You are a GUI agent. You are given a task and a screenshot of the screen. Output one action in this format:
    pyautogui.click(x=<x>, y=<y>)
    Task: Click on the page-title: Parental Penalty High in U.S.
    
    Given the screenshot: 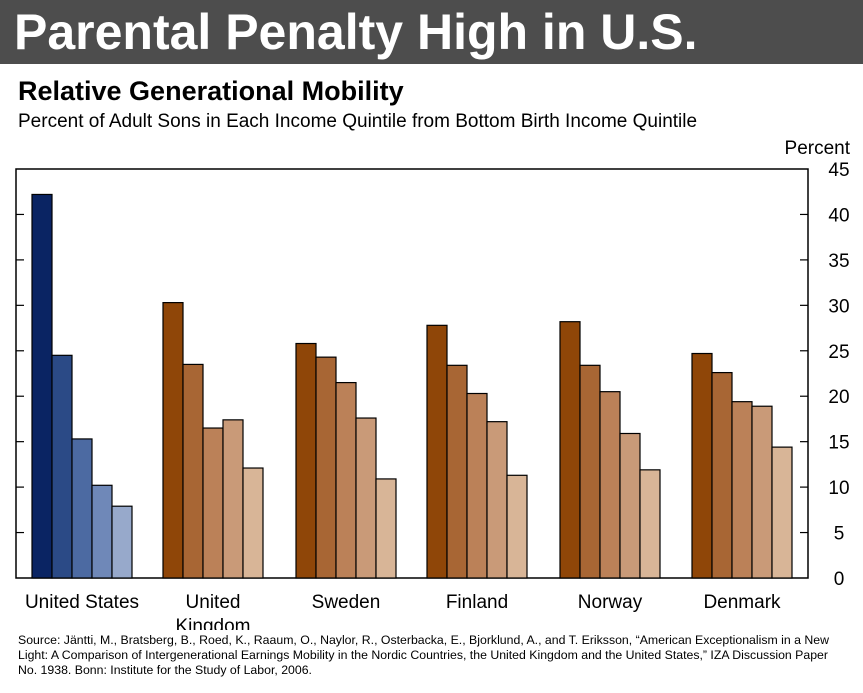 What is the action you would take?
    pyautogui.click(x=356, y=32)
    